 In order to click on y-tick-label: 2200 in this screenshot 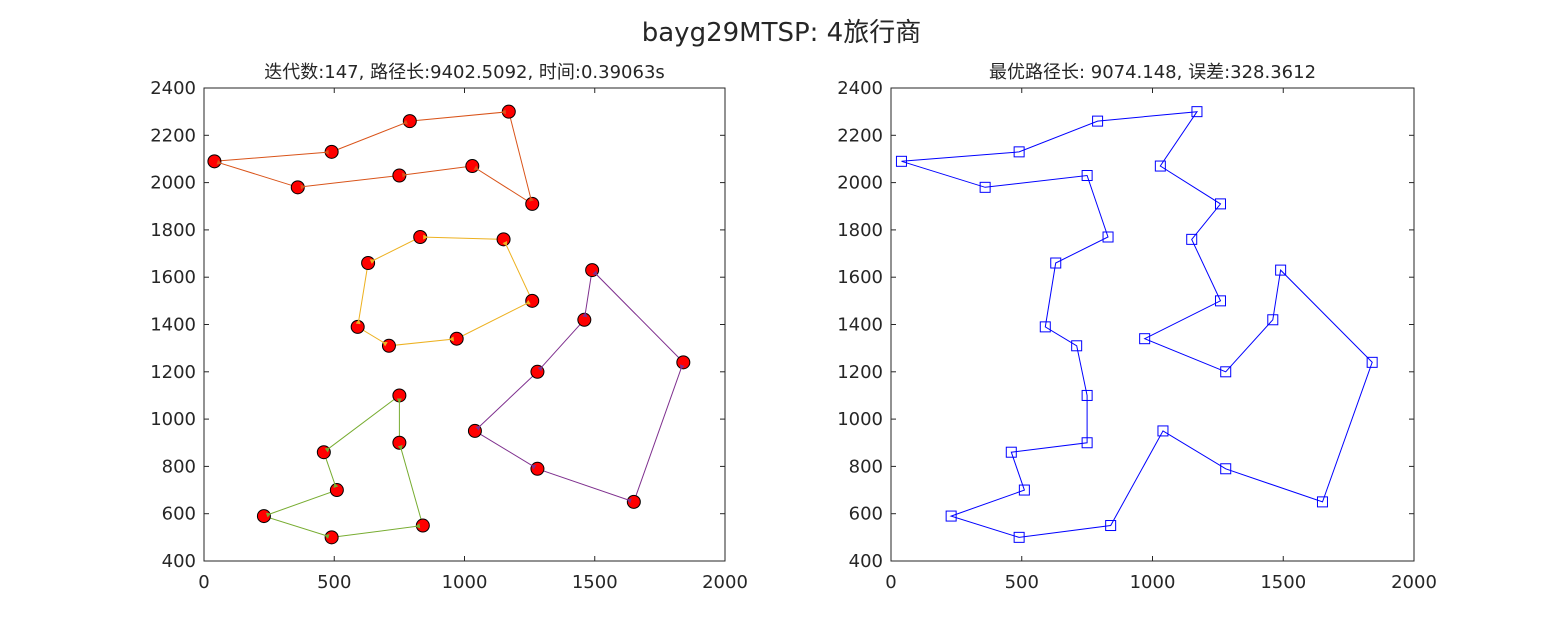, I will do `click(860, 135)`.